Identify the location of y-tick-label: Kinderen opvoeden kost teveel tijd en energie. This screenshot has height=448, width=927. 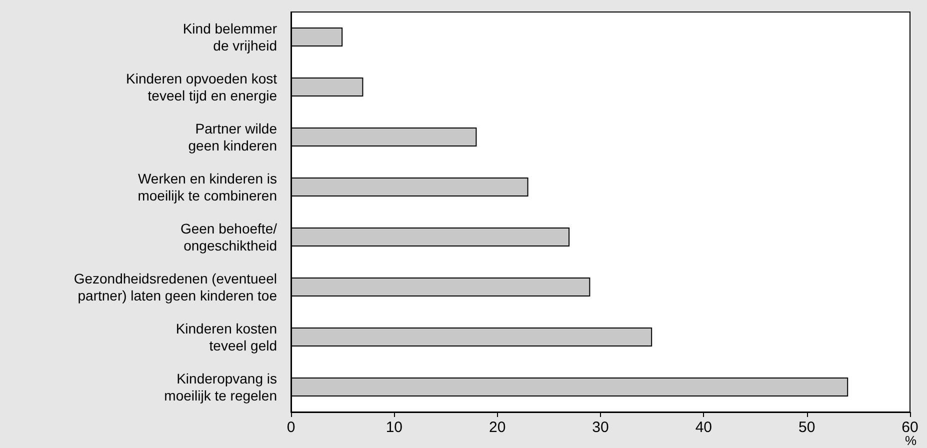
(202, 87).